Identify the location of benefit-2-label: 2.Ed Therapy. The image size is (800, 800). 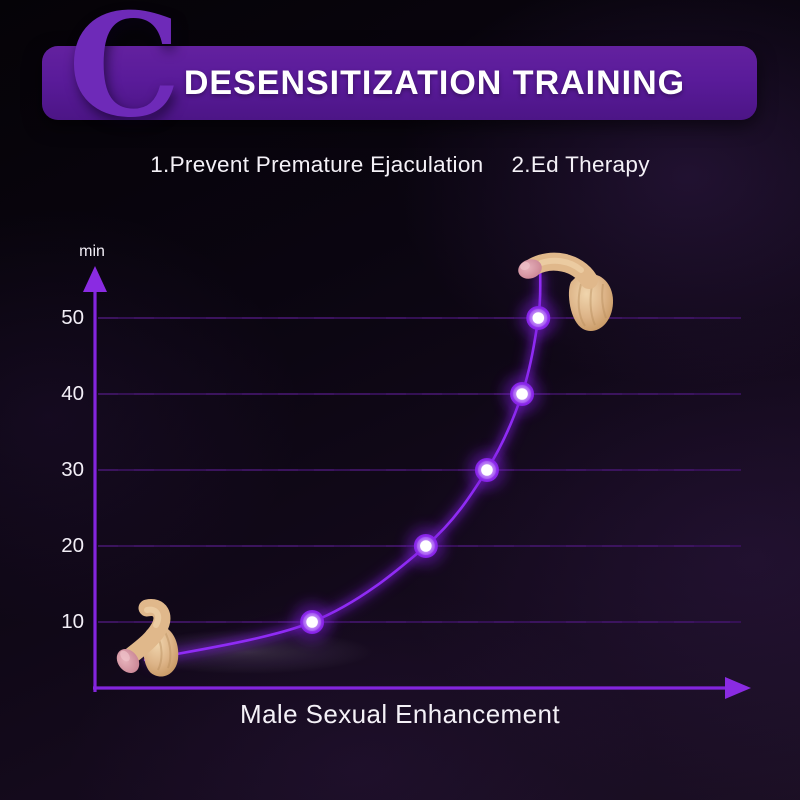
(580, 164).